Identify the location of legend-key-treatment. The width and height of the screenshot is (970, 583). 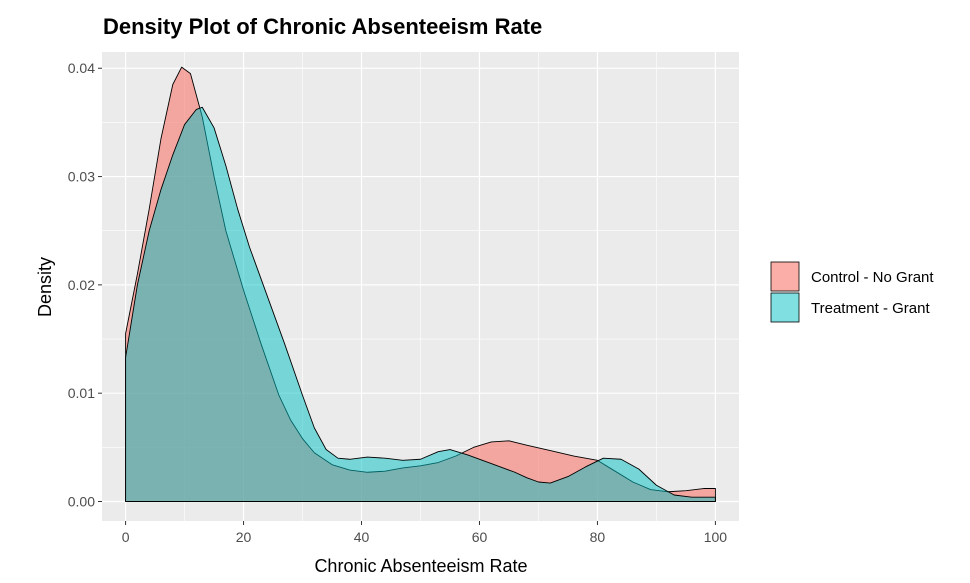
(785, 307).